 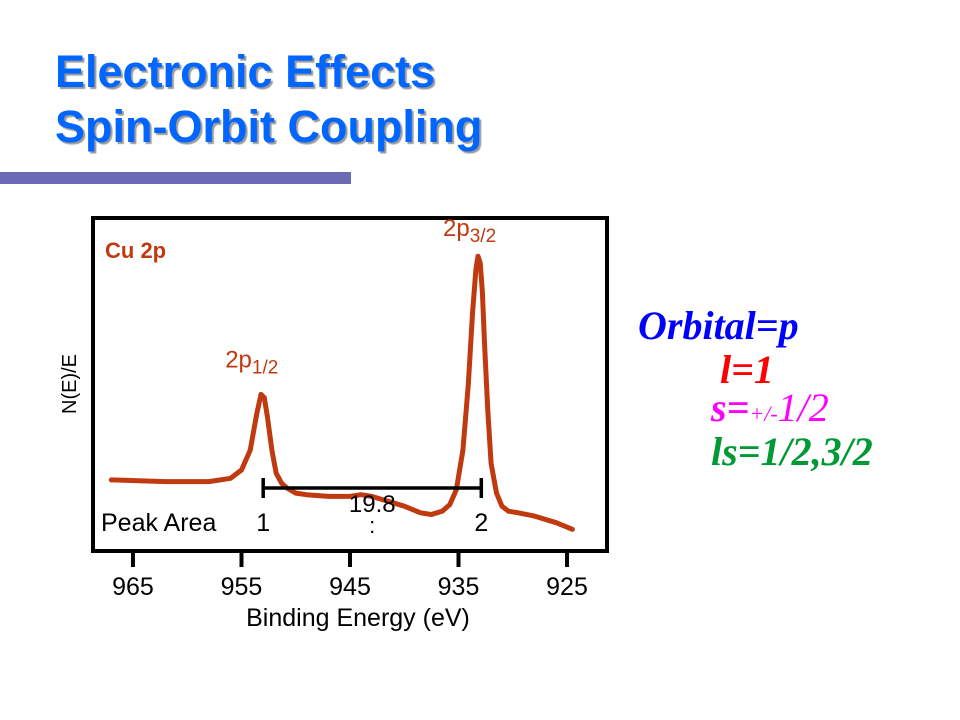 I want to click on peak-area-ratio-2: 2, so click(x=481, y=523).